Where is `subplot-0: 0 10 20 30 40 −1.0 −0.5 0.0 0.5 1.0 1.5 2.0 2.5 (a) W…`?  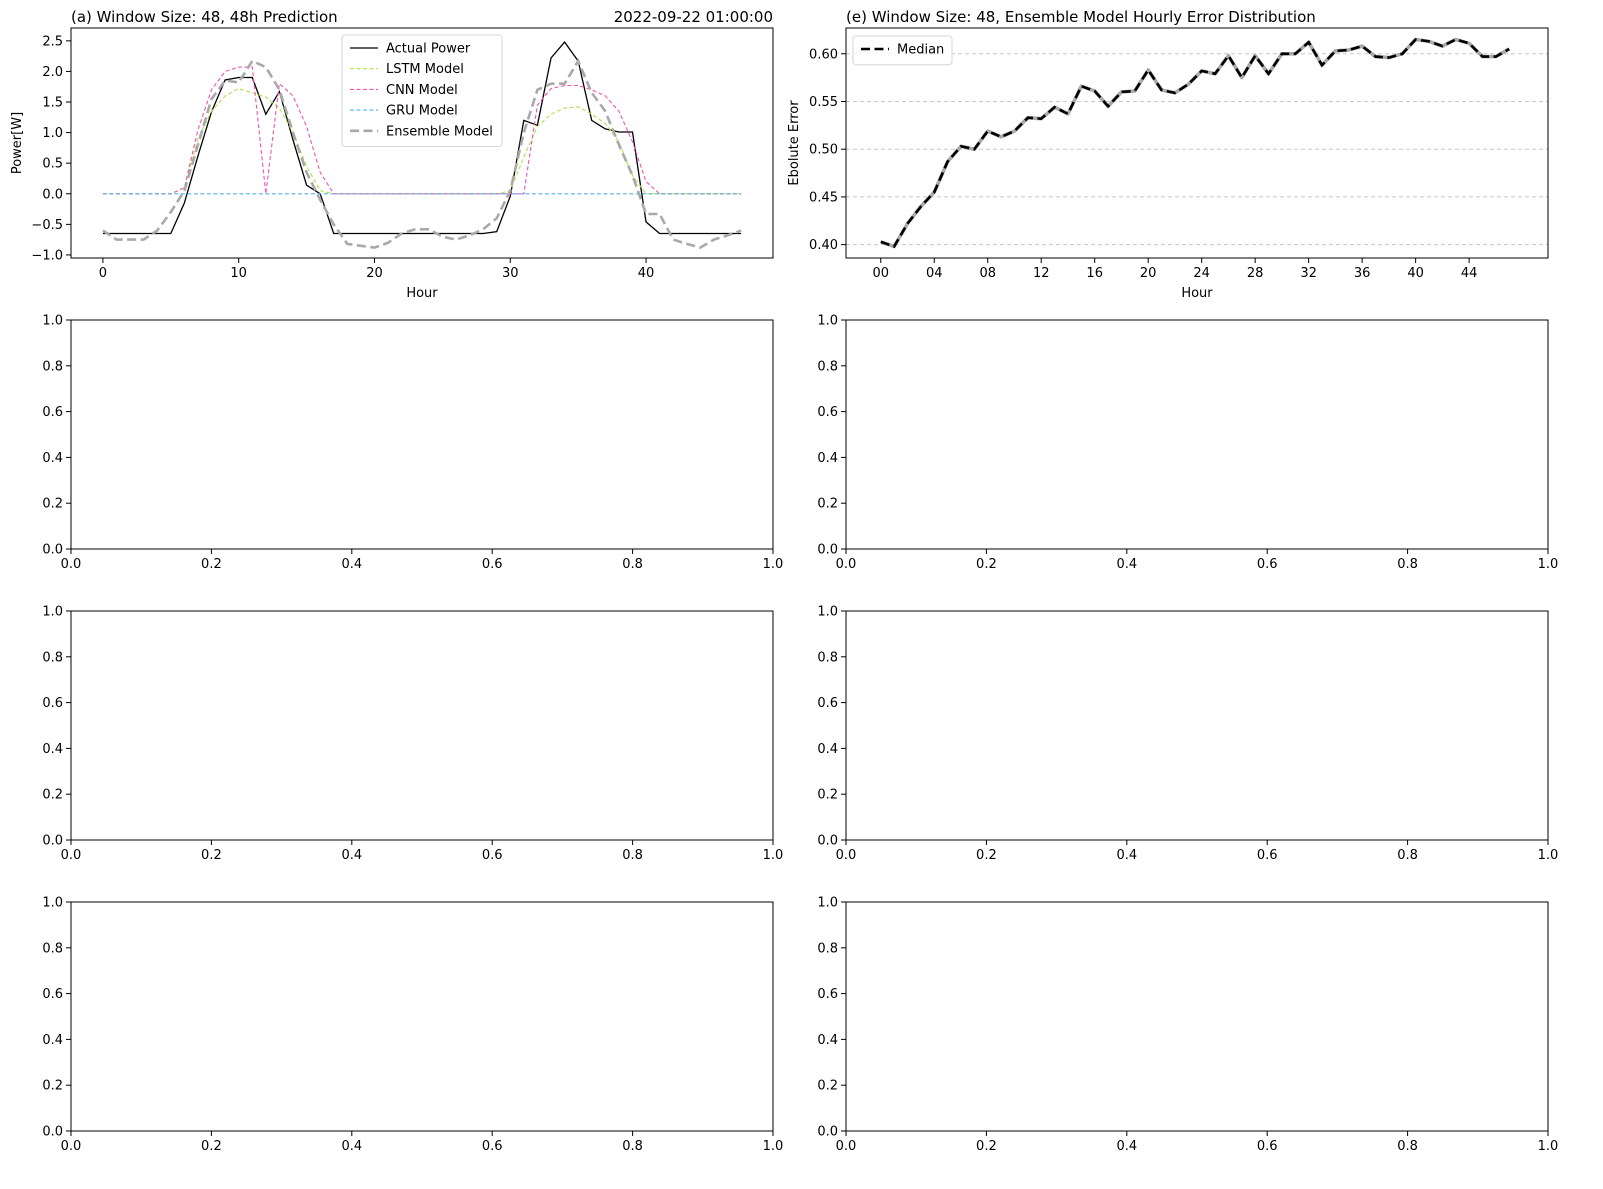 subplot-0: 0 10 20 30 40 −1.0 −0.5 0.0 0.5 1.0 1.5 2.0 2.5 (a) W… is located at coordinates (392, 154).